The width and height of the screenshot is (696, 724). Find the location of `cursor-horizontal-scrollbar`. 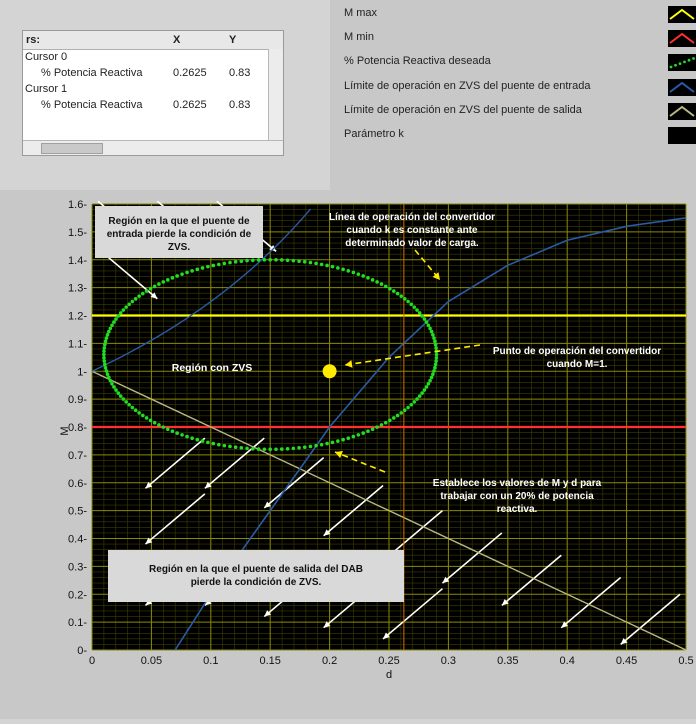

cursor-horizontal-scrollbar is located at coordinates (153, 147).